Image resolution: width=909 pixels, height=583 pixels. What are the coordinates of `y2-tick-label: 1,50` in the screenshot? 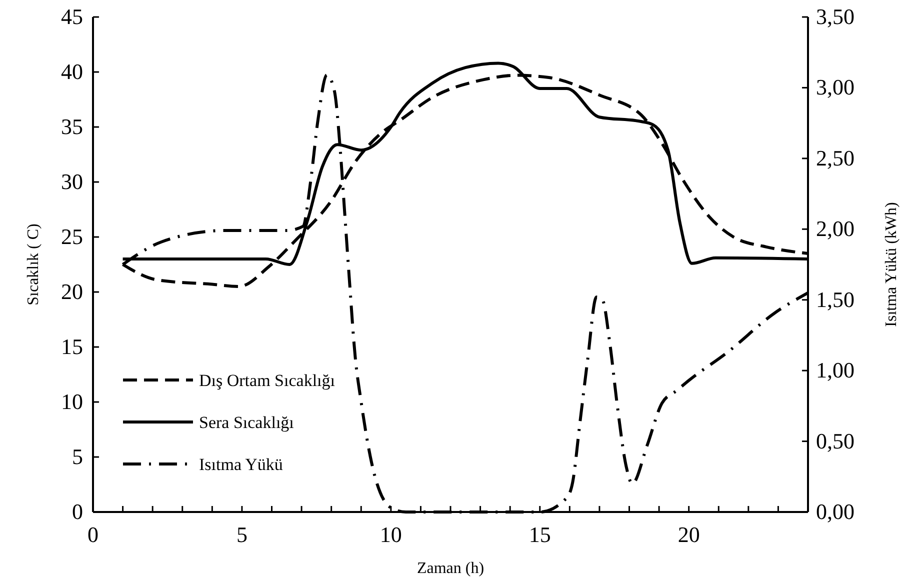 It's located at (835, 299).